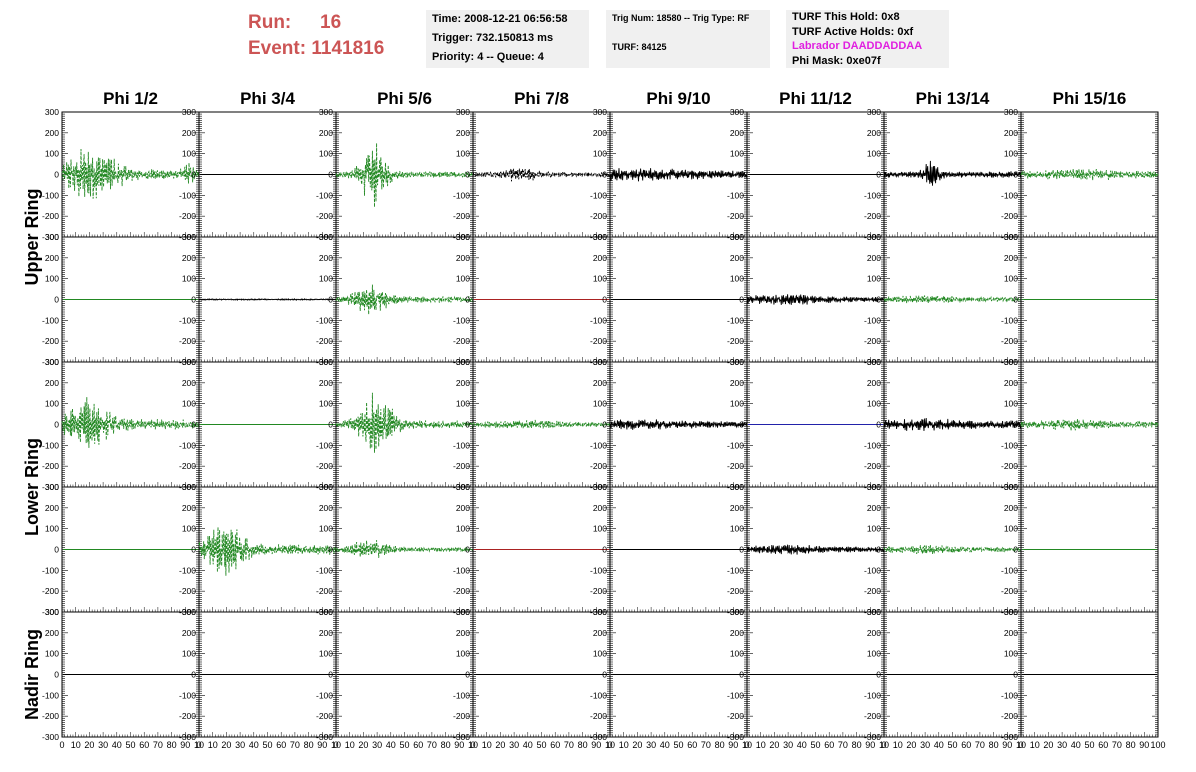  I want to click on run-label: Run:, so click(270, 22).